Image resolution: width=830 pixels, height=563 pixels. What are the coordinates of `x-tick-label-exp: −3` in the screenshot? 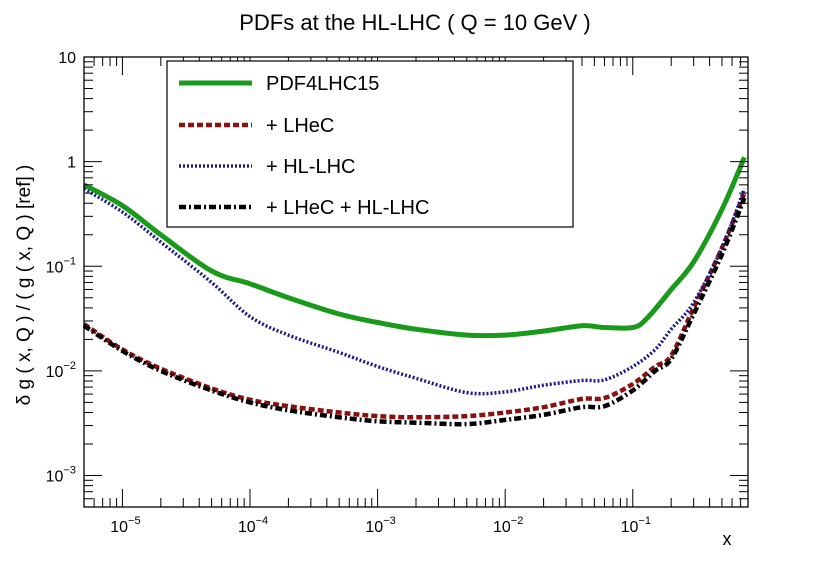 It's located at (389, 521).